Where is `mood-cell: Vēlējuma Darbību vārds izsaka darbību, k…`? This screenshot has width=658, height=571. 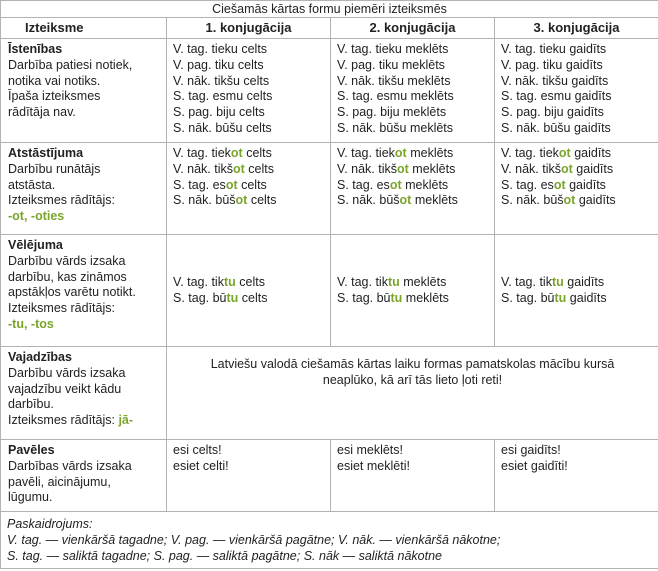 mood-cell: Vēlējuma Darbību vārds izsaka darbību, k… is located at coordinates (83, 290).